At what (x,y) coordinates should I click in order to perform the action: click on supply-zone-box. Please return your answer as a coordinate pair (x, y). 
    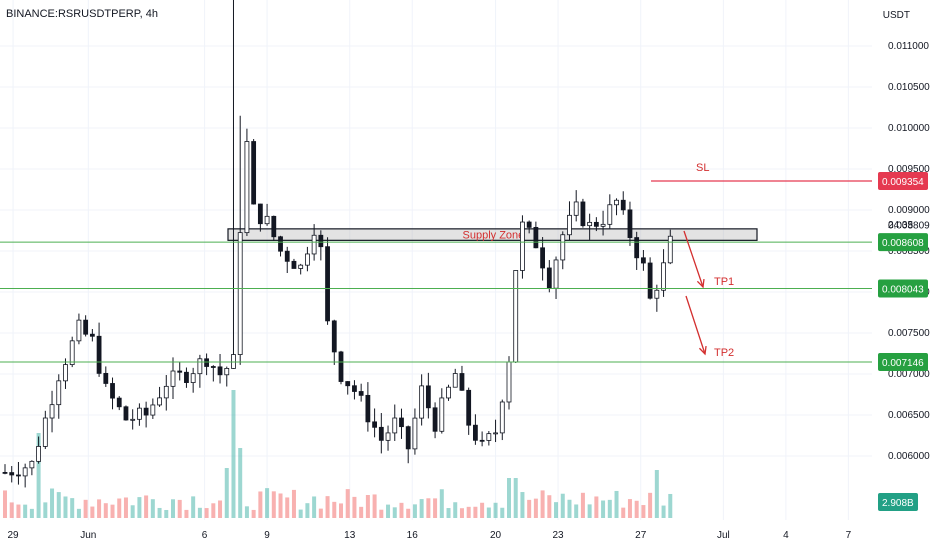
    Looking at the image, I should click on (492, 234).